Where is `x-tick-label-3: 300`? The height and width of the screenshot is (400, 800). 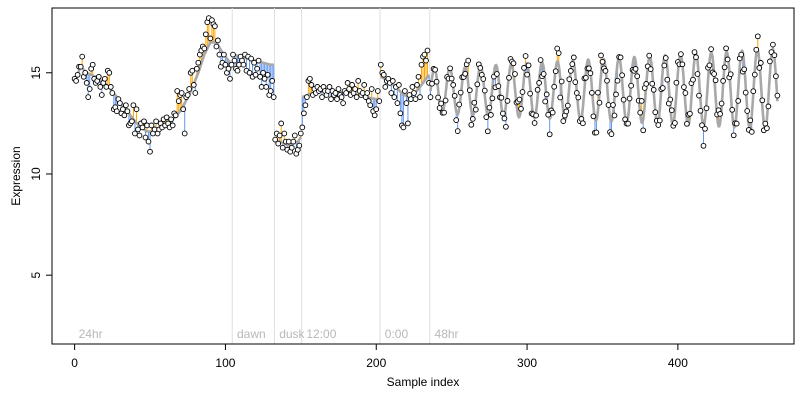
x-tick-label-3: 300 is located at coordinates (527, 363).